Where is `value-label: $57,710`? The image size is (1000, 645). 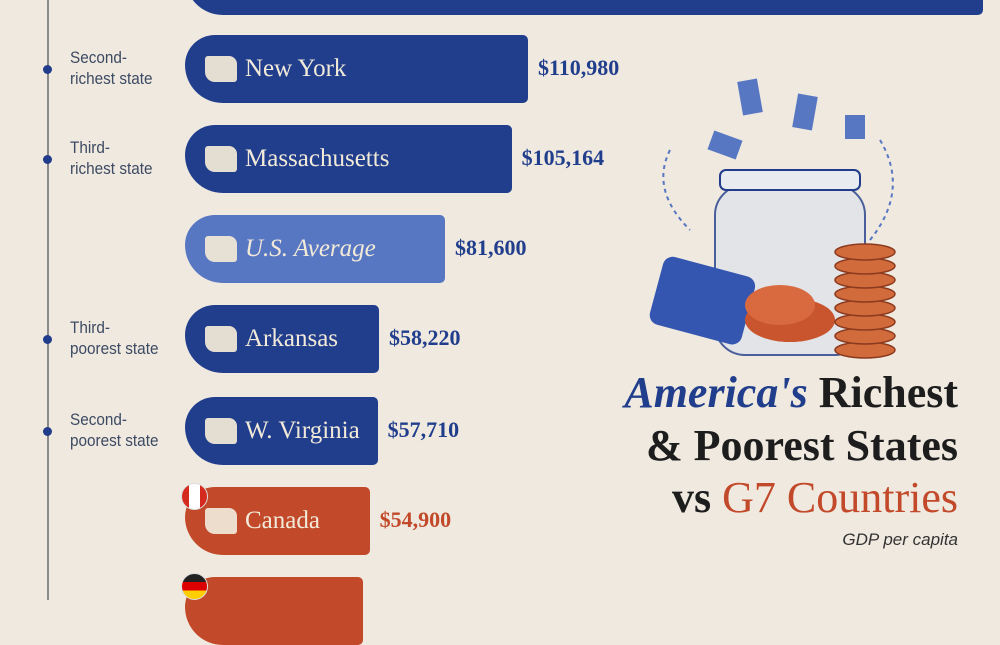 value-label: $57,710 is located at coordinates (423, 429).